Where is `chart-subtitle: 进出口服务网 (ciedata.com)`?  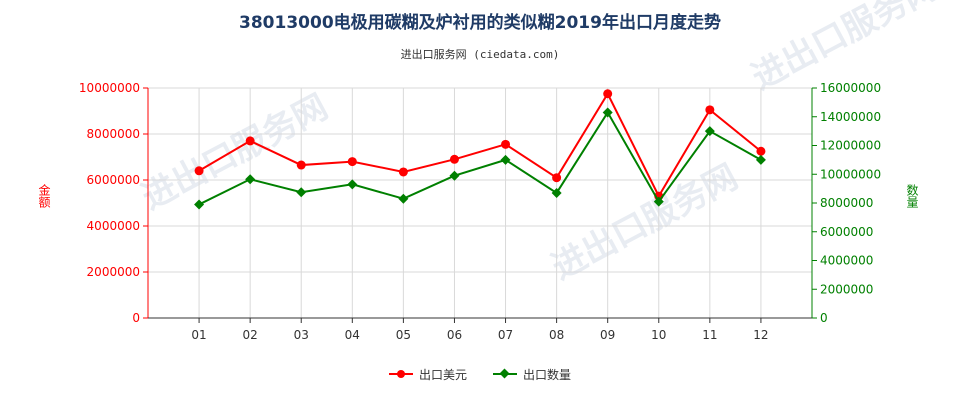 chart-subtitle: 进出口服务网 (ciedata.com) is located at coordinates (480, 54).